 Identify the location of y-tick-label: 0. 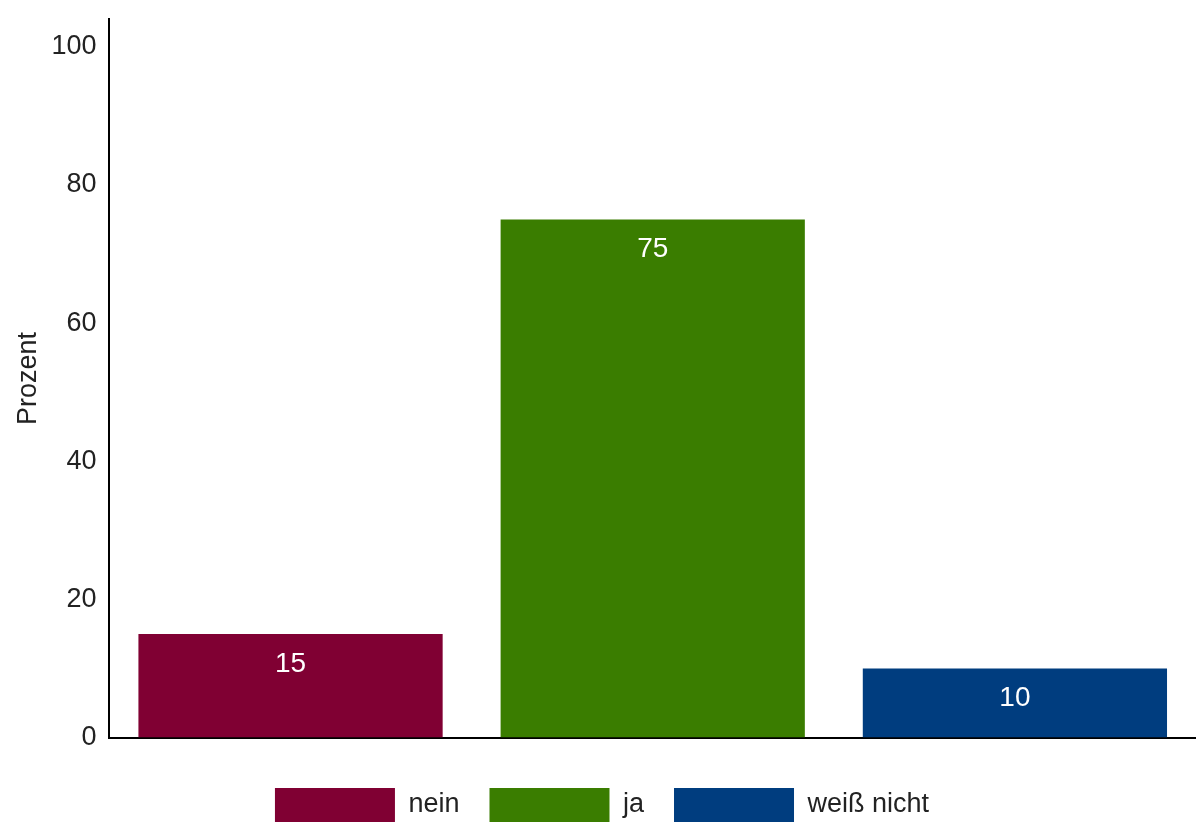
(89, 736).